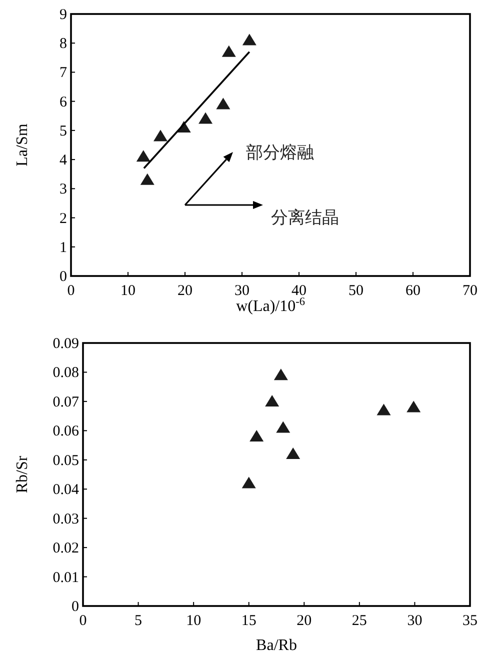 Image resolution: width=484 pixels, height=659 pixels. What do you see at coordinates (63, 190) in the screenshot?
I see `y-tick-label: 3` at bounding box center [63, 190].